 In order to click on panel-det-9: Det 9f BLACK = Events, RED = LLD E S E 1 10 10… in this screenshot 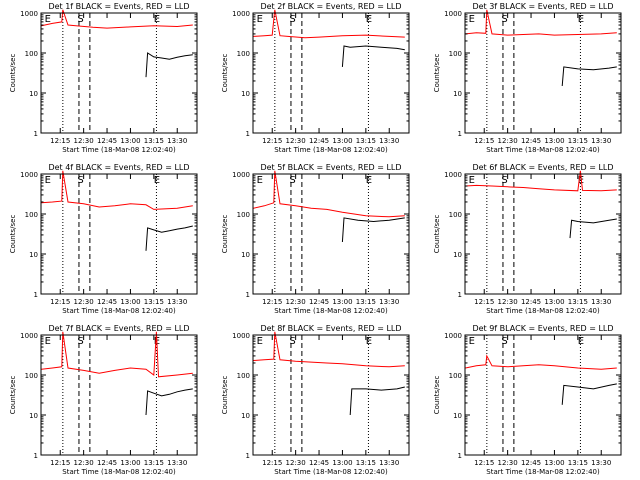, I will do `click(527, 400)`.